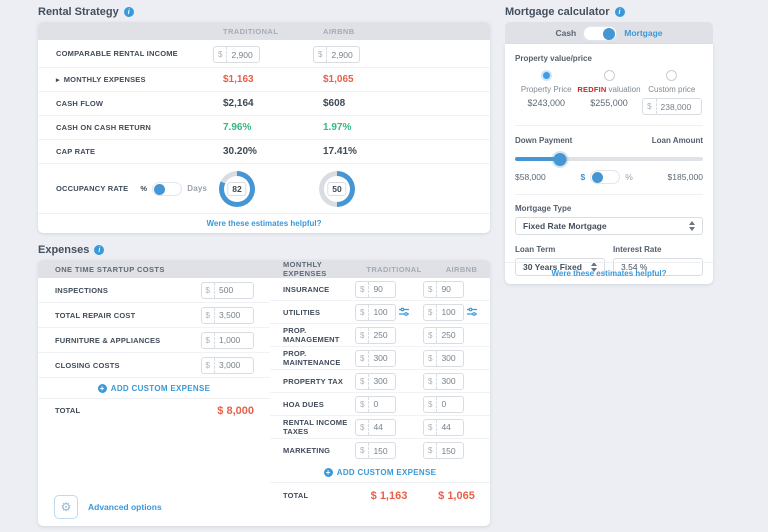  Describe the element at coordinates (382, 312) in the screenshot. I see `utilities-trad-input` at that location.